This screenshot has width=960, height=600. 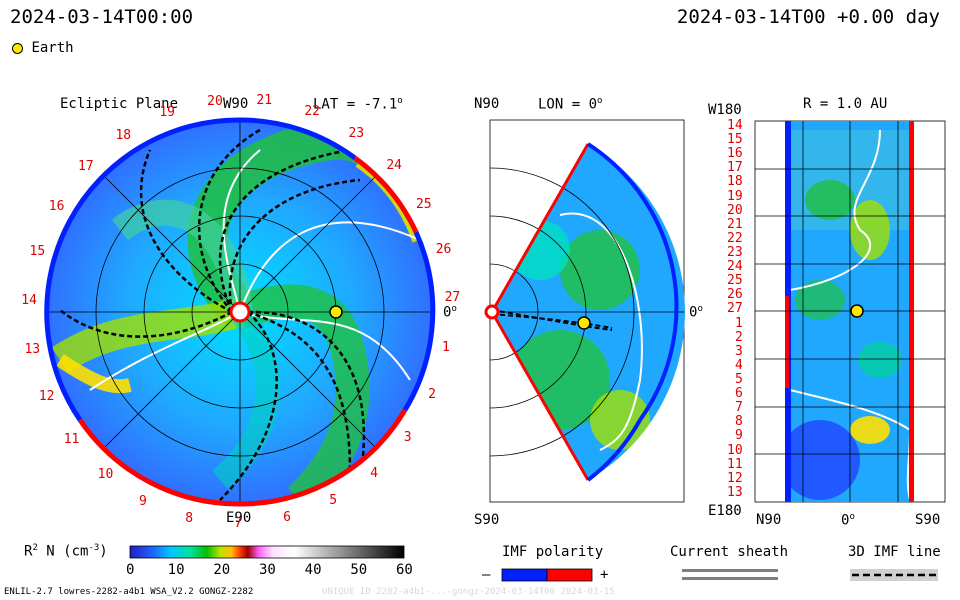 What do you see at coordinates (735, 492) in the screenshot?
I see `radial-row-label: 13` at bounding box center [735, 492].